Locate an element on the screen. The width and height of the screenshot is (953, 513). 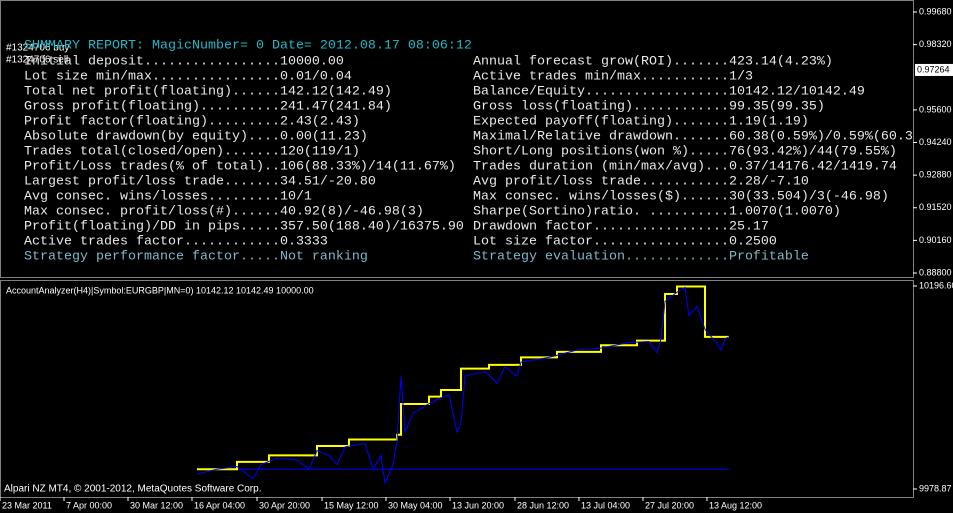
report-line: Avg consec. wins/losses.........10/1 is located at coordinates (168, 197).